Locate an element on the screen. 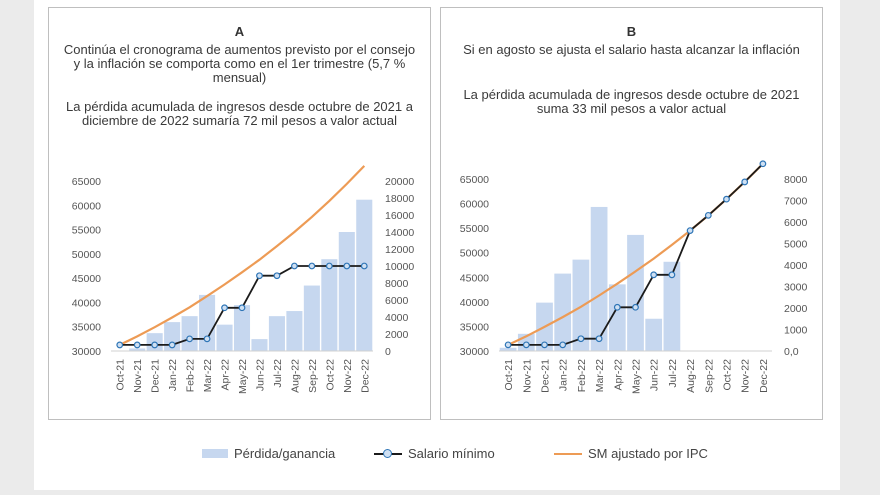  panel-b-title: B is located at coordinates (631, 31).